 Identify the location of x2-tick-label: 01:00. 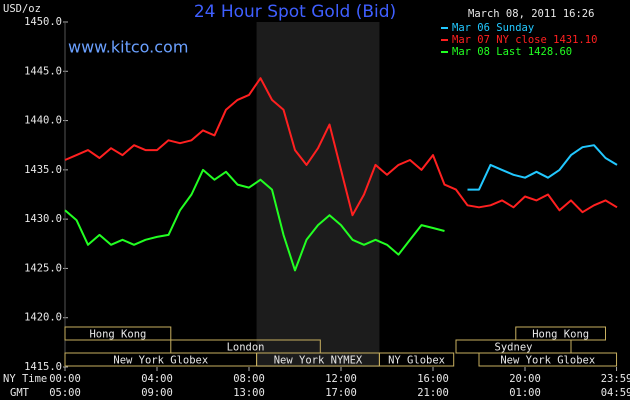
(525, 393).